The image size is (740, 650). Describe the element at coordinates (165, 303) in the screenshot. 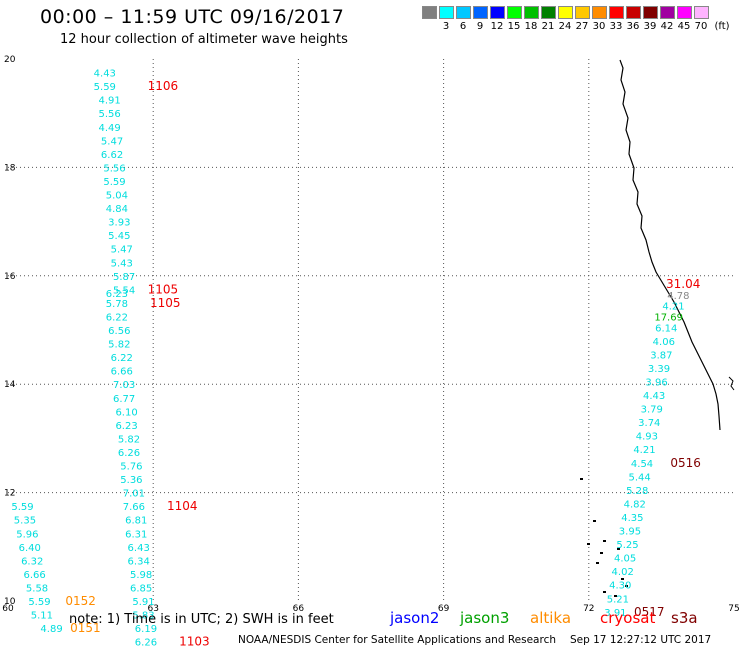

I see `data-label: 1105` at that location.